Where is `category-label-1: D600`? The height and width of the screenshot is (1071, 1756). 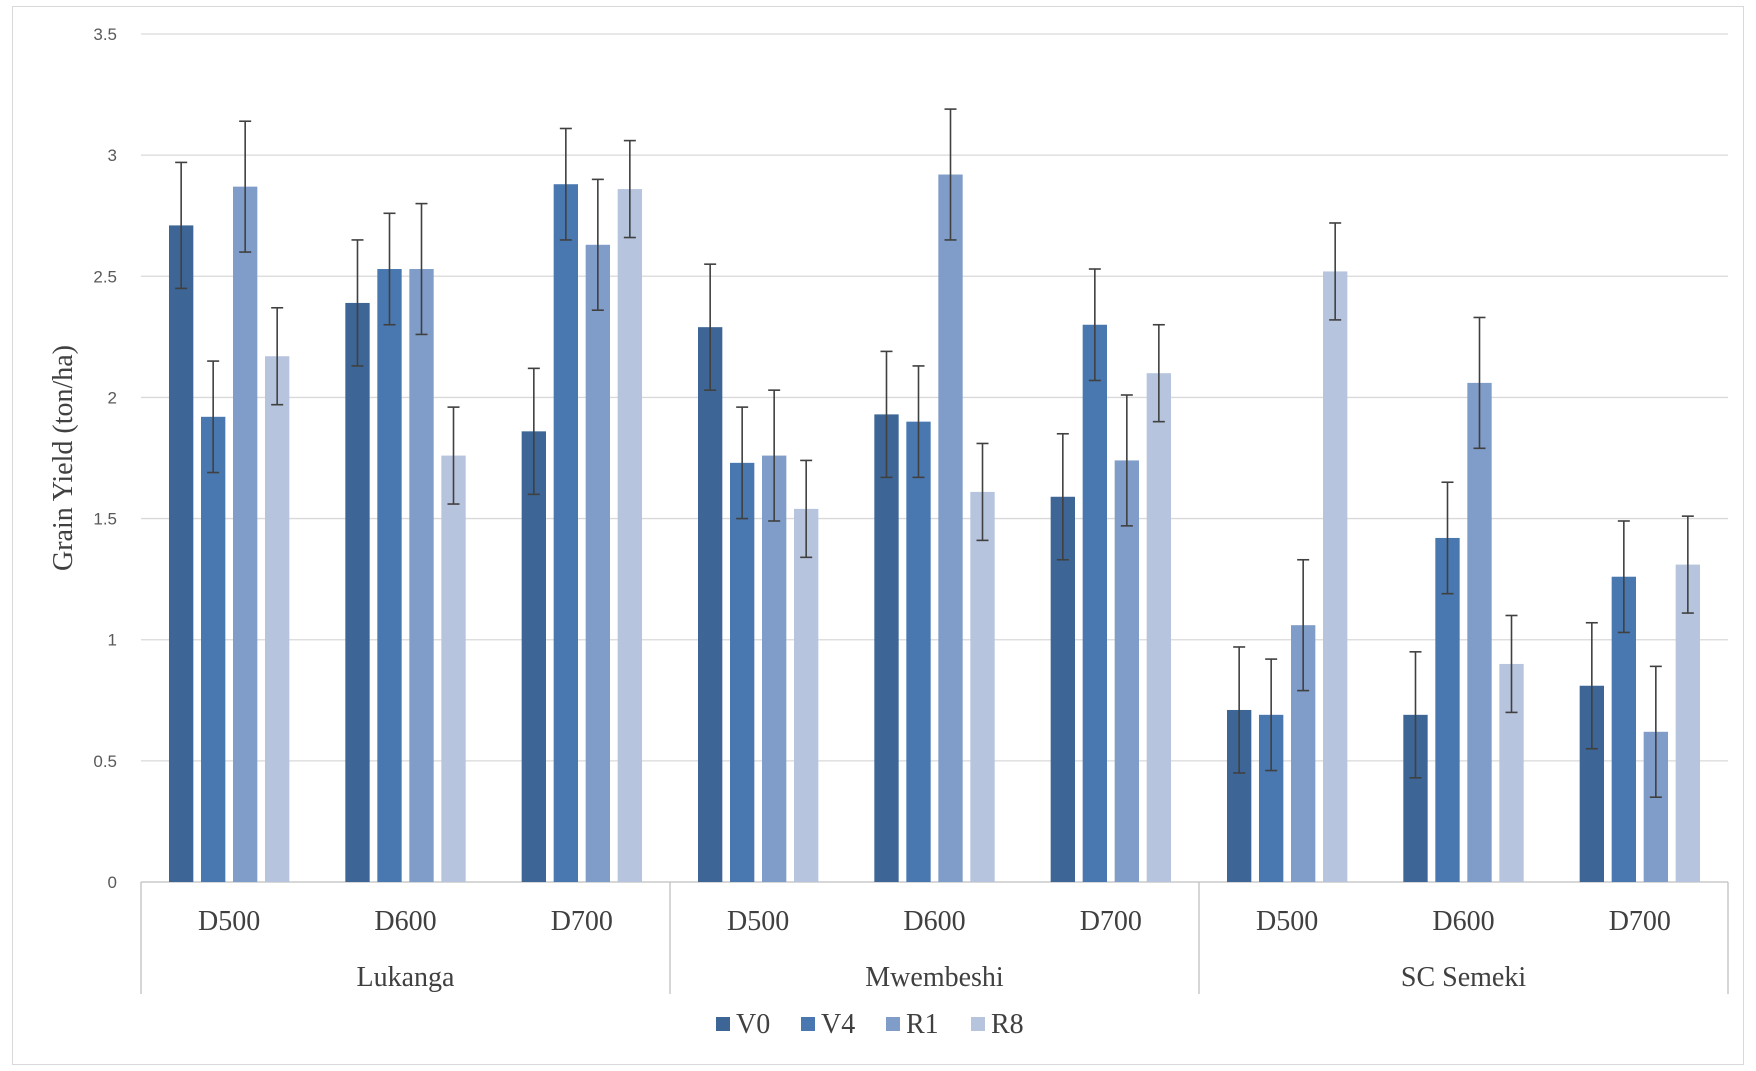 category-label-1: D600 is located at coordinates (405, 921).